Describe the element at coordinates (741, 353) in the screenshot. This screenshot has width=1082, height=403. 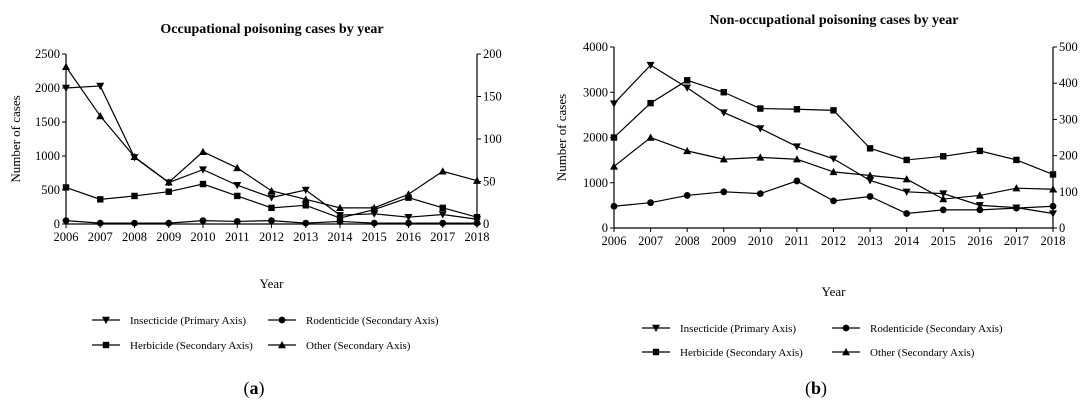
I see `chartb-legend-label: Herbicide (Secondary Axis)` at that location.